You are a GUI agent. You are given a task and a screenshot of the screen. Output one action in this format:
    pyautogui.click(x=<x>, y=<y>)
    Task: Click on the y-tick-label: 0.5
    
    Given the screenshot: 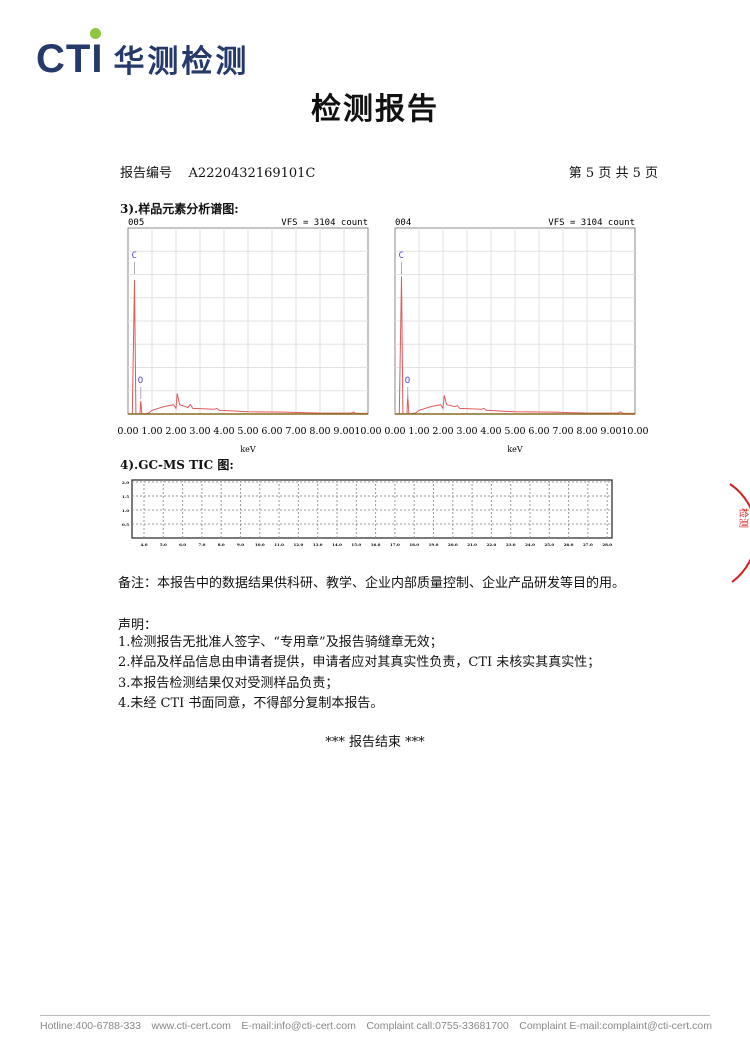 What is the action you would take?
    pyautogui.click(x=125, y=524)
    